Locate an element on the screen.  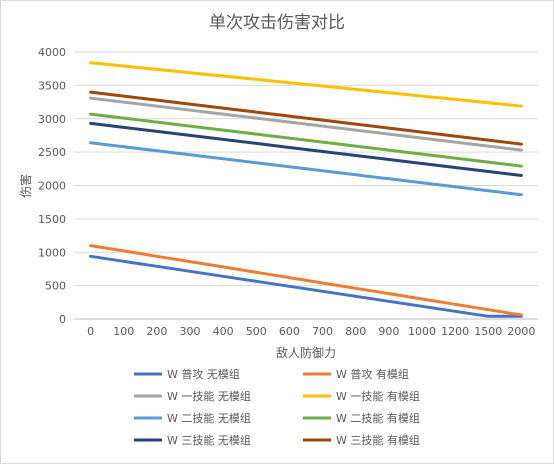
legend-label: W 普攻 无模组 is located at coordinates (203, 374).